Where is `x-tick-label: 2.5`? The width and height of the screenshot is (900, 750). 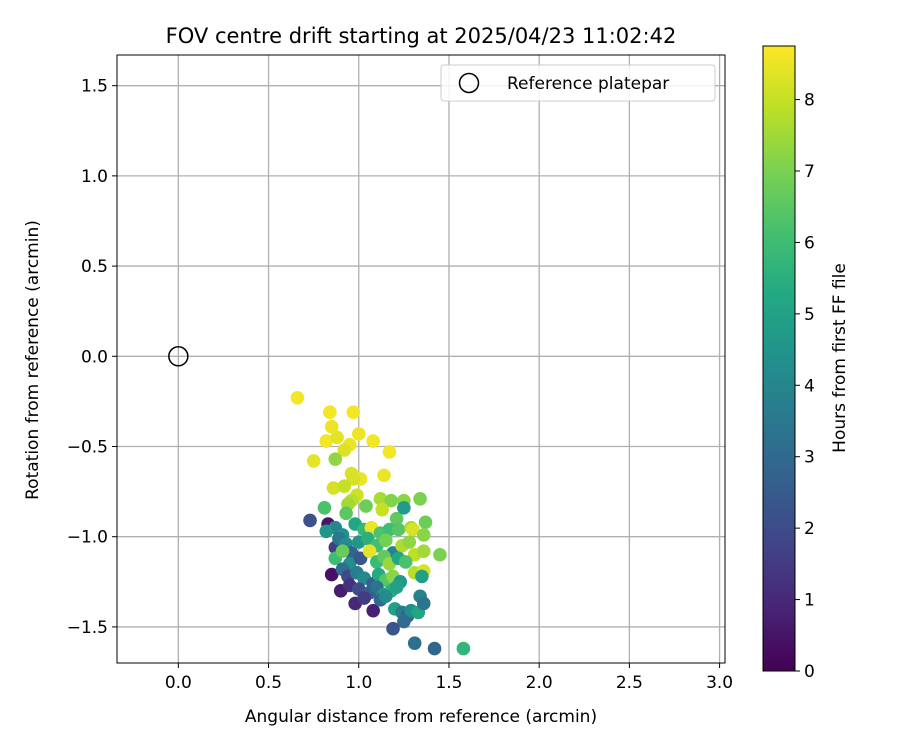
x-tick-label: 2.5 is located at coordinates (629, 683).